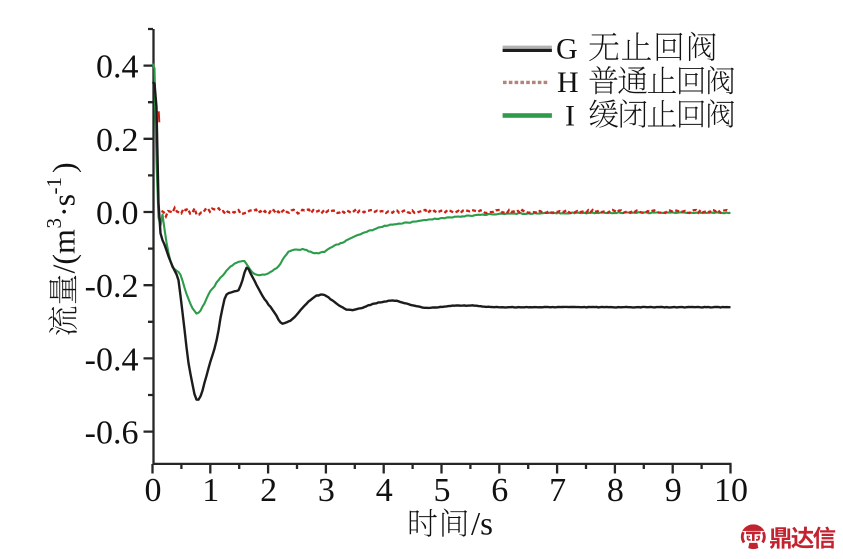 This screenshot has height=559, width=843. Describe the element at coordinates (570, 115) in the screenshot. I see `svg-text: I` at that location.